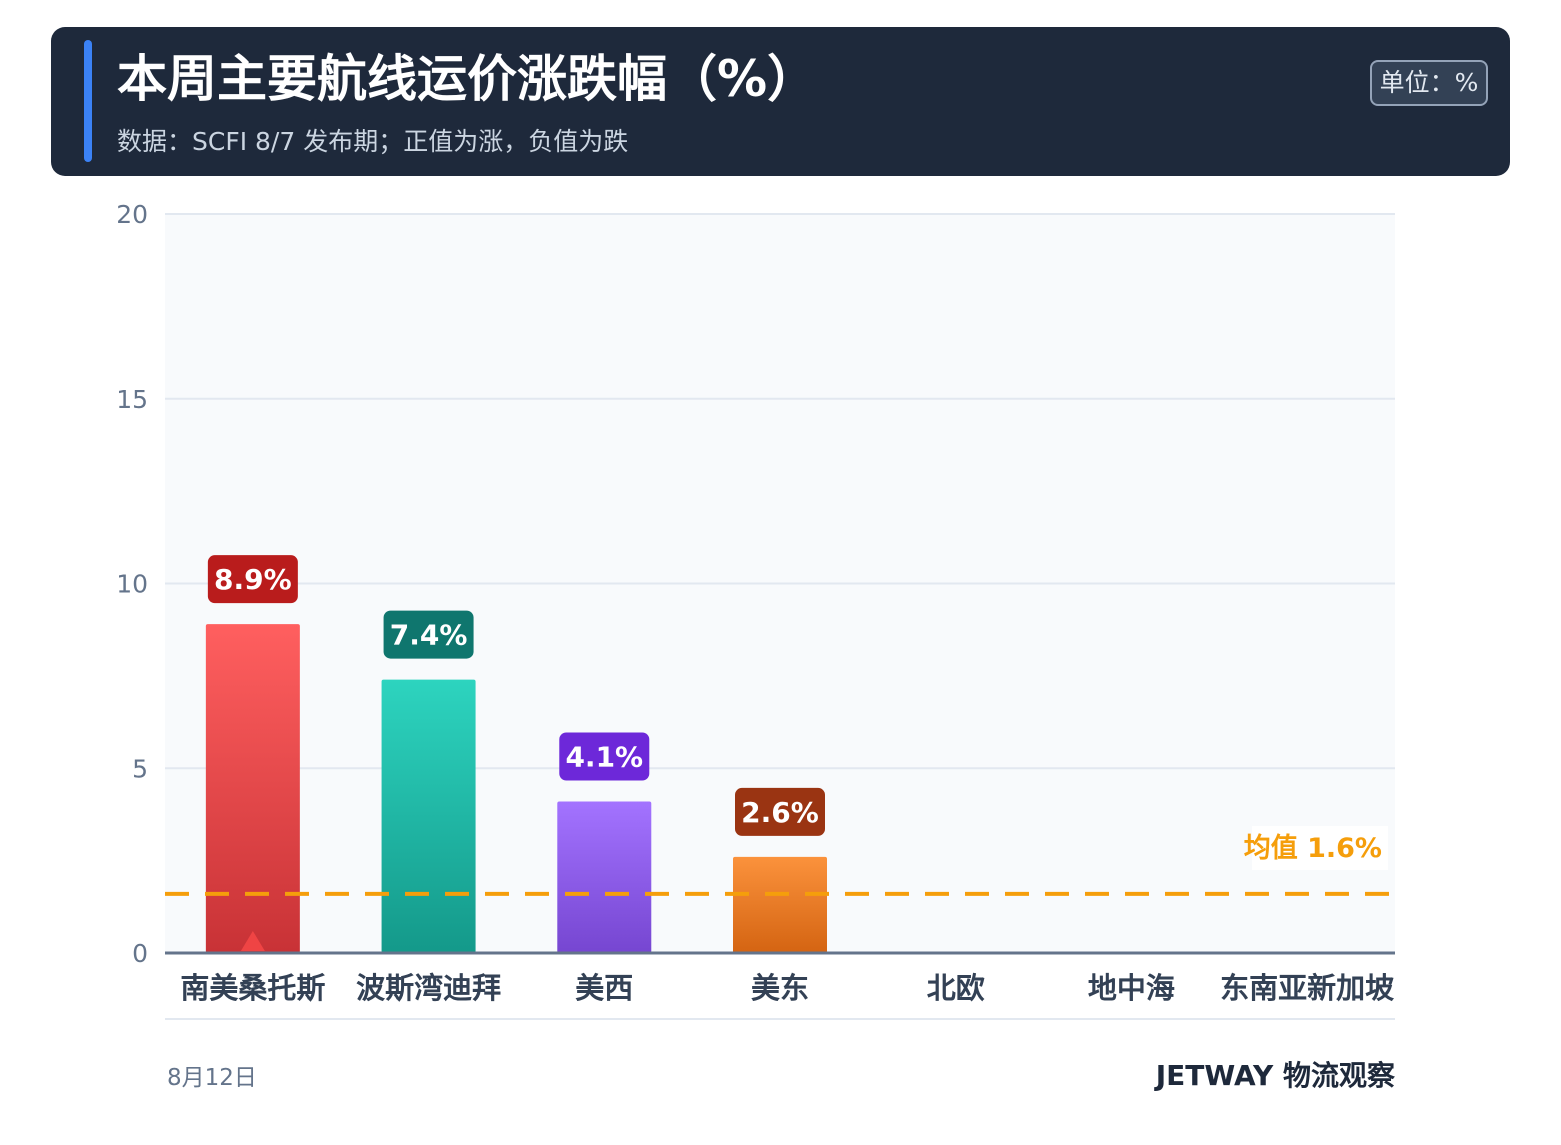 The height and width of the screenshot is (1145, 1561). Describe the element at coordinates (956, 988) in the screenshot. I see `x-tick-label-5: 北欧` at that location.